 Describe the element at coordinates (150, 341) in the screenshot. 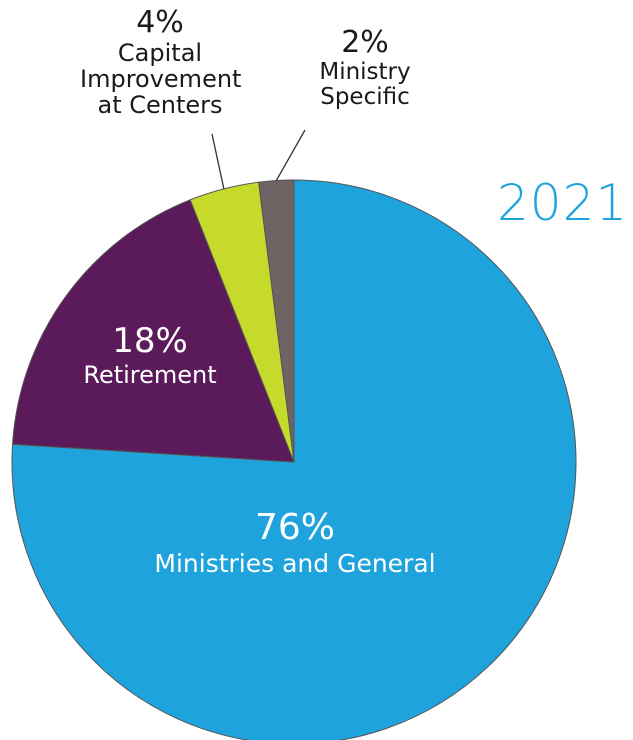

I see `slice-pct-retirement: 18%` at that location.